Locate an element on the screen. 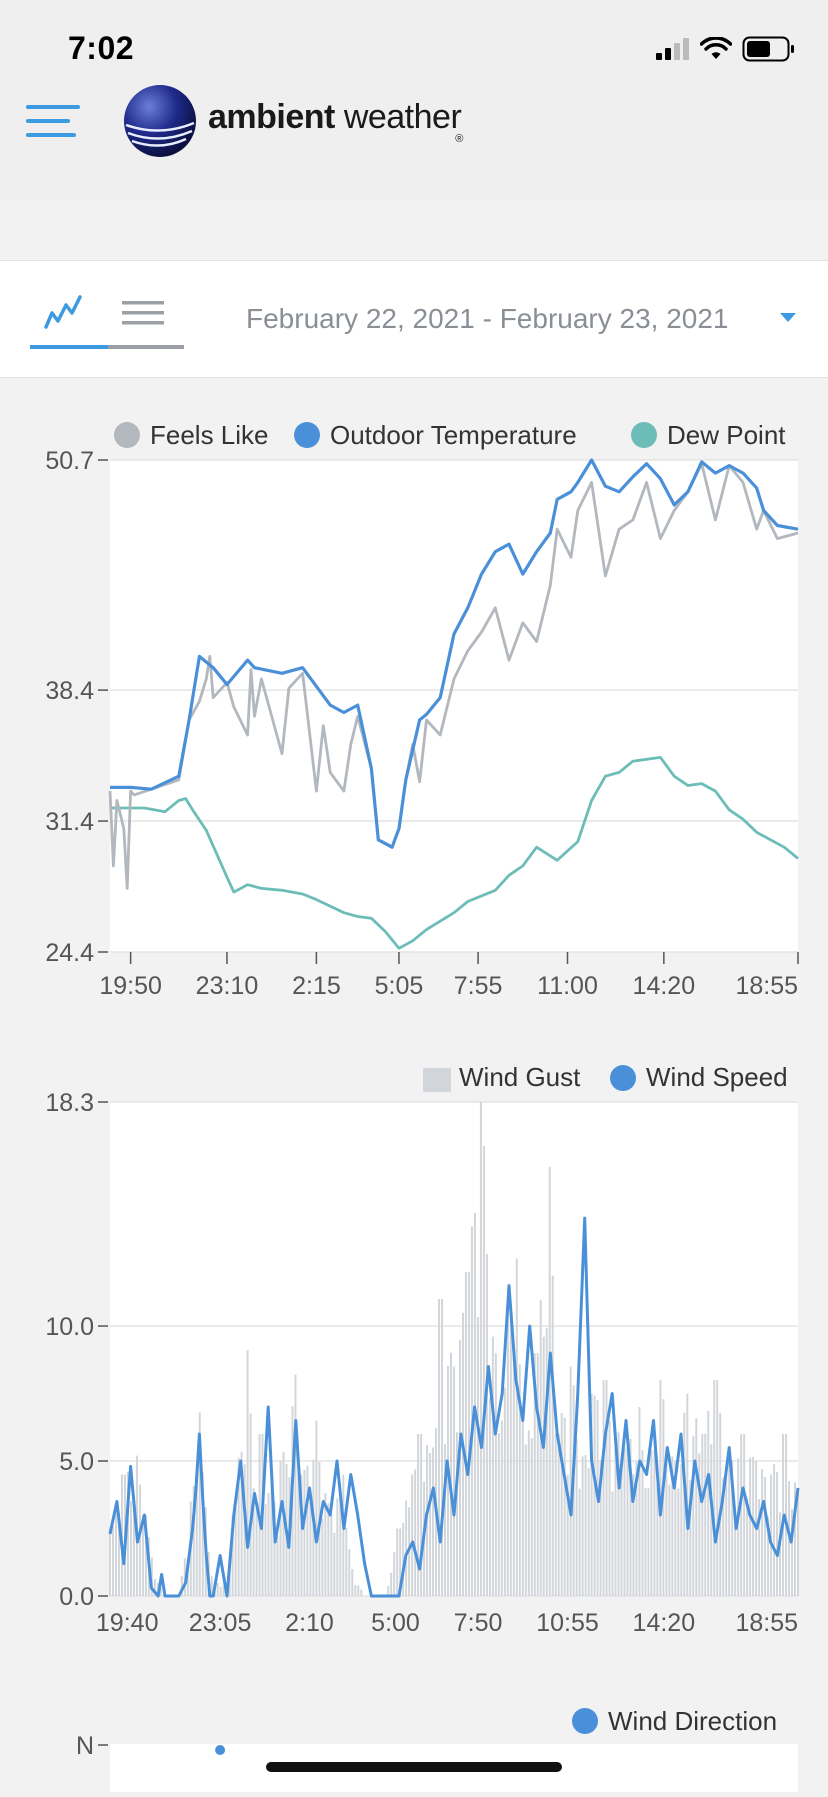 The height and width of the screenshot is (1797, 828). legend-label: Outdoor Temperature is located at coordinates (453, 435).